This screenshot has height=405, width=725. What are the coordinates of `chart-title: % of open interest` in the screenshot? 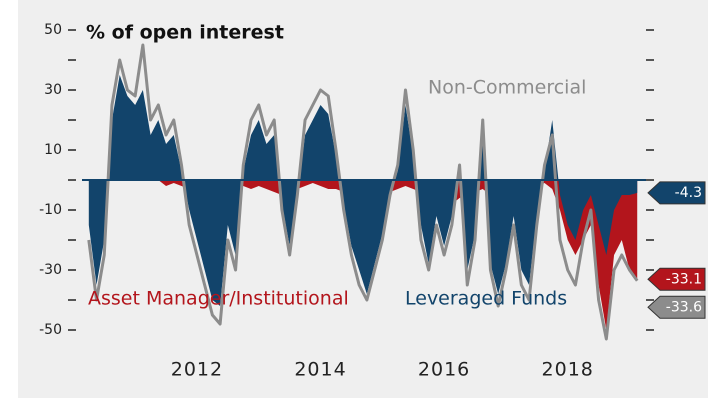 It's located at (185, 33).